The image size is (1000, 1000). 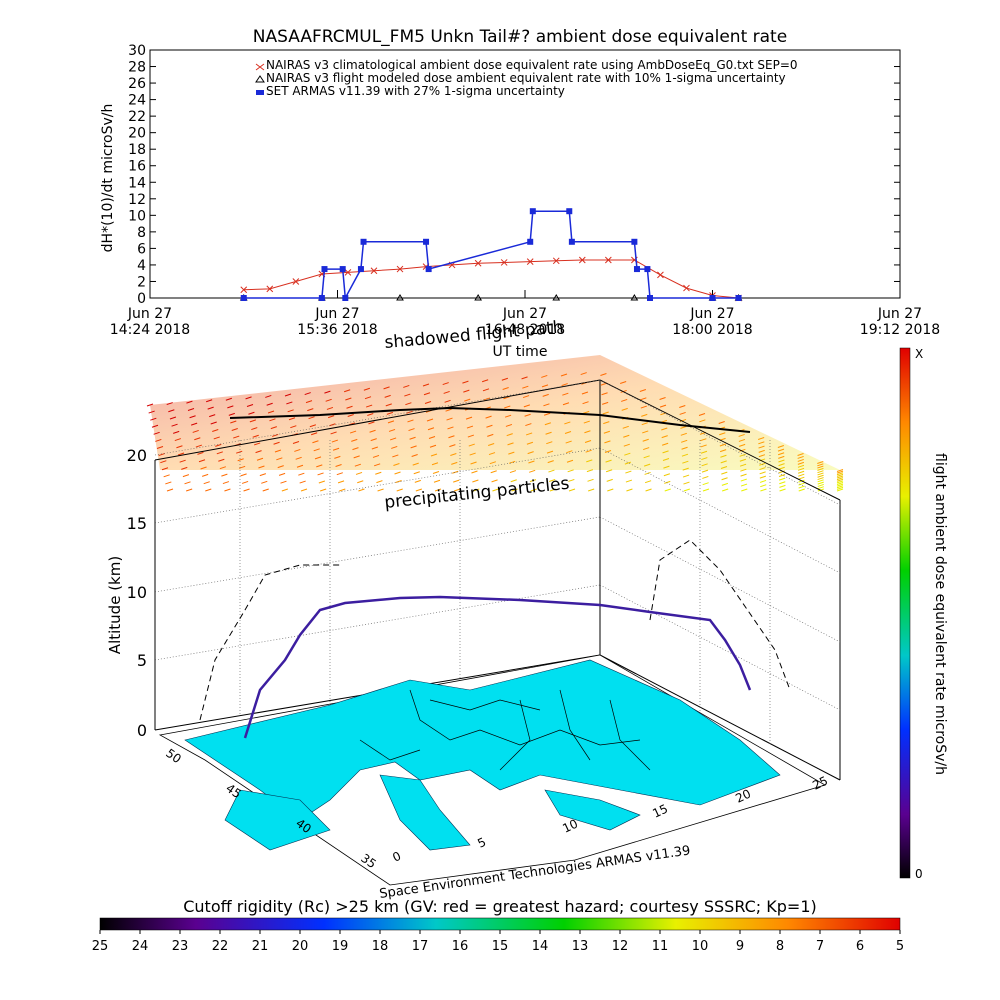 What do you see at coordinates (860, 946) in the screenshot?
I see `colorbar-tick-label: 6` at bounding box center [860, 946].